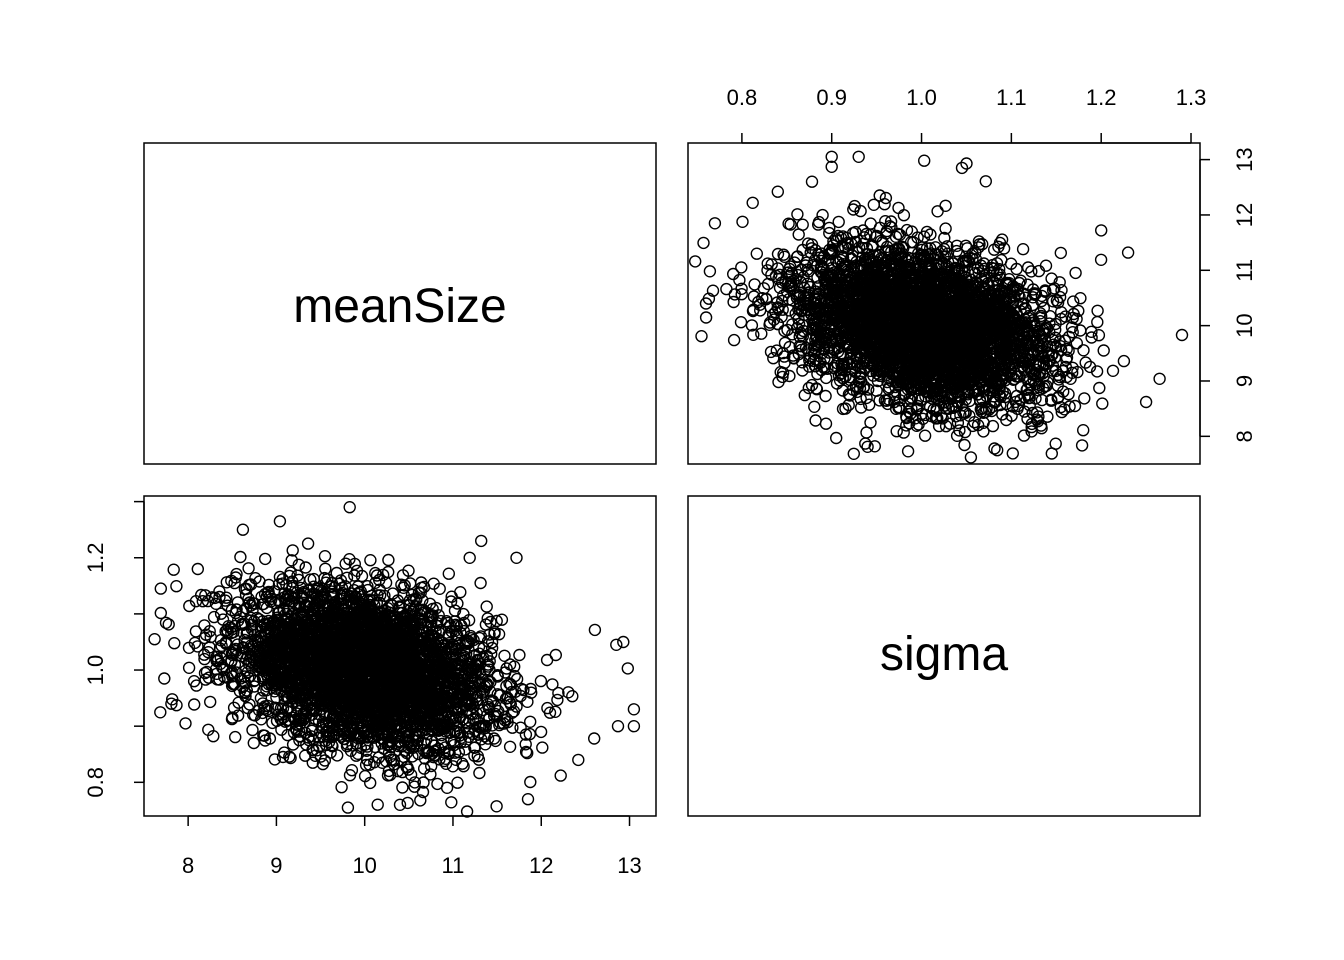 This screenshot has height=960, width=1344. What do you see at coordinates (1228, 294) in the screenshot?
I see `right-axis-meansize: 8 9 10 11 12 13` at bounding box center [1228, 294].